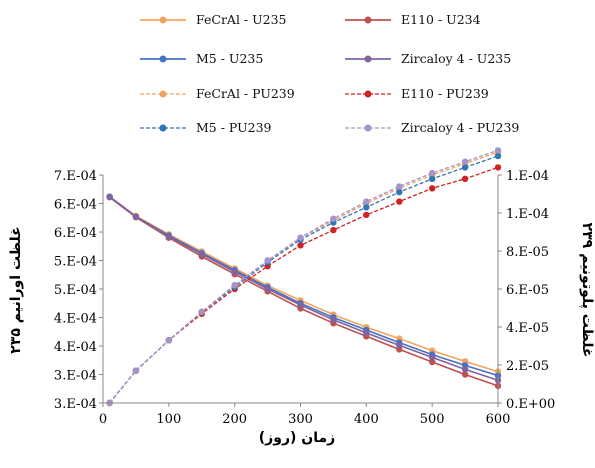  Describe the element at coordinates (16, 289) in the screenshot. I see `y-axis-left-title: غلظت اورانیم ۲۳۵` at that location.